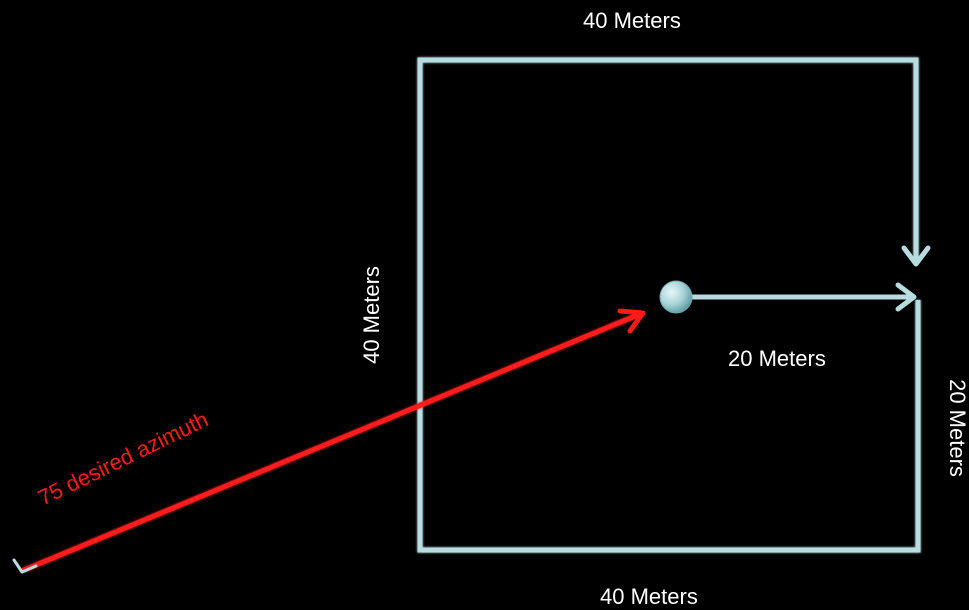 This screenshot has height=610, width=969. What do you see at coordinates (371, 315) in the screenshot?
I see `left-side-label: 40 Meters` at bounding box center [371, 315].